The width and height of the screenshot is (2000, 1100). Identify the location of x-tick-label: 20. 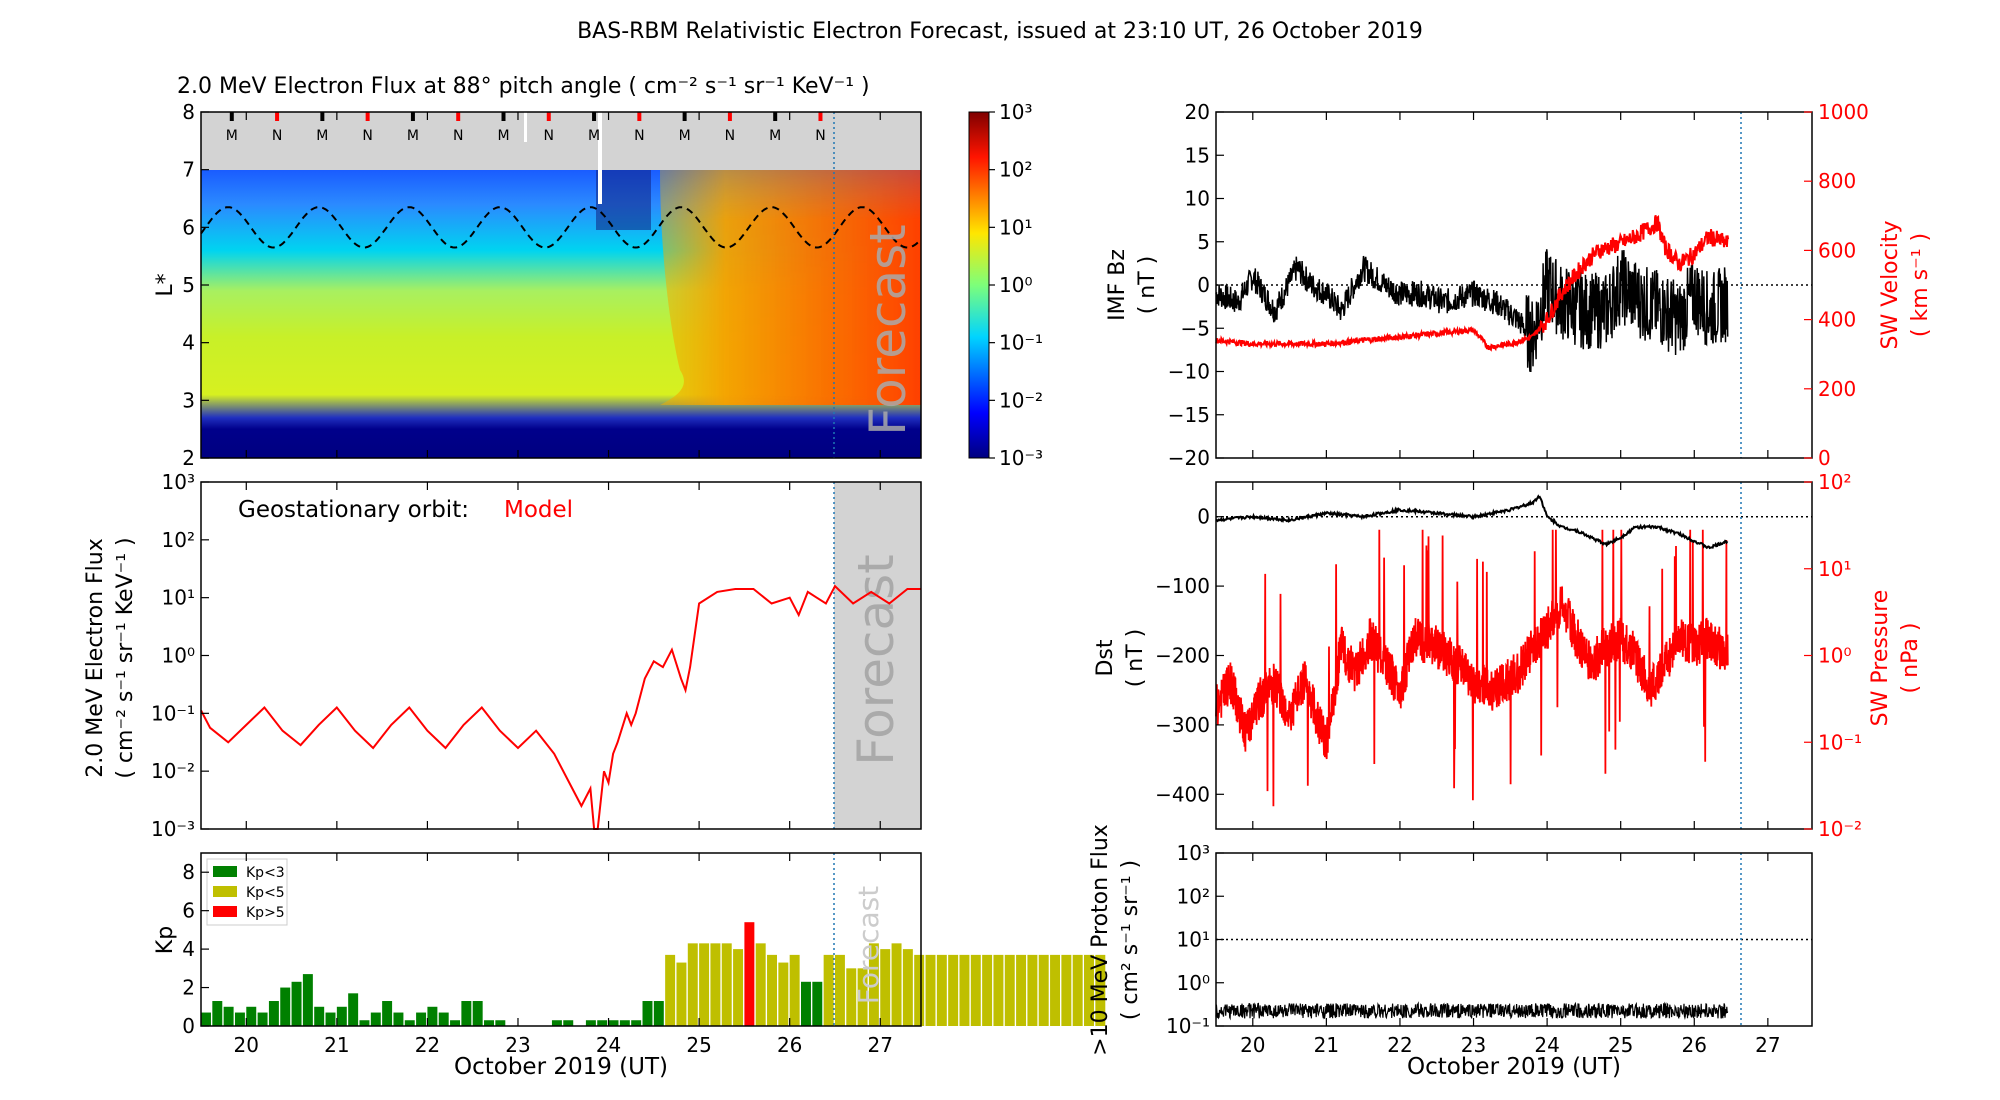
(246, 1045).